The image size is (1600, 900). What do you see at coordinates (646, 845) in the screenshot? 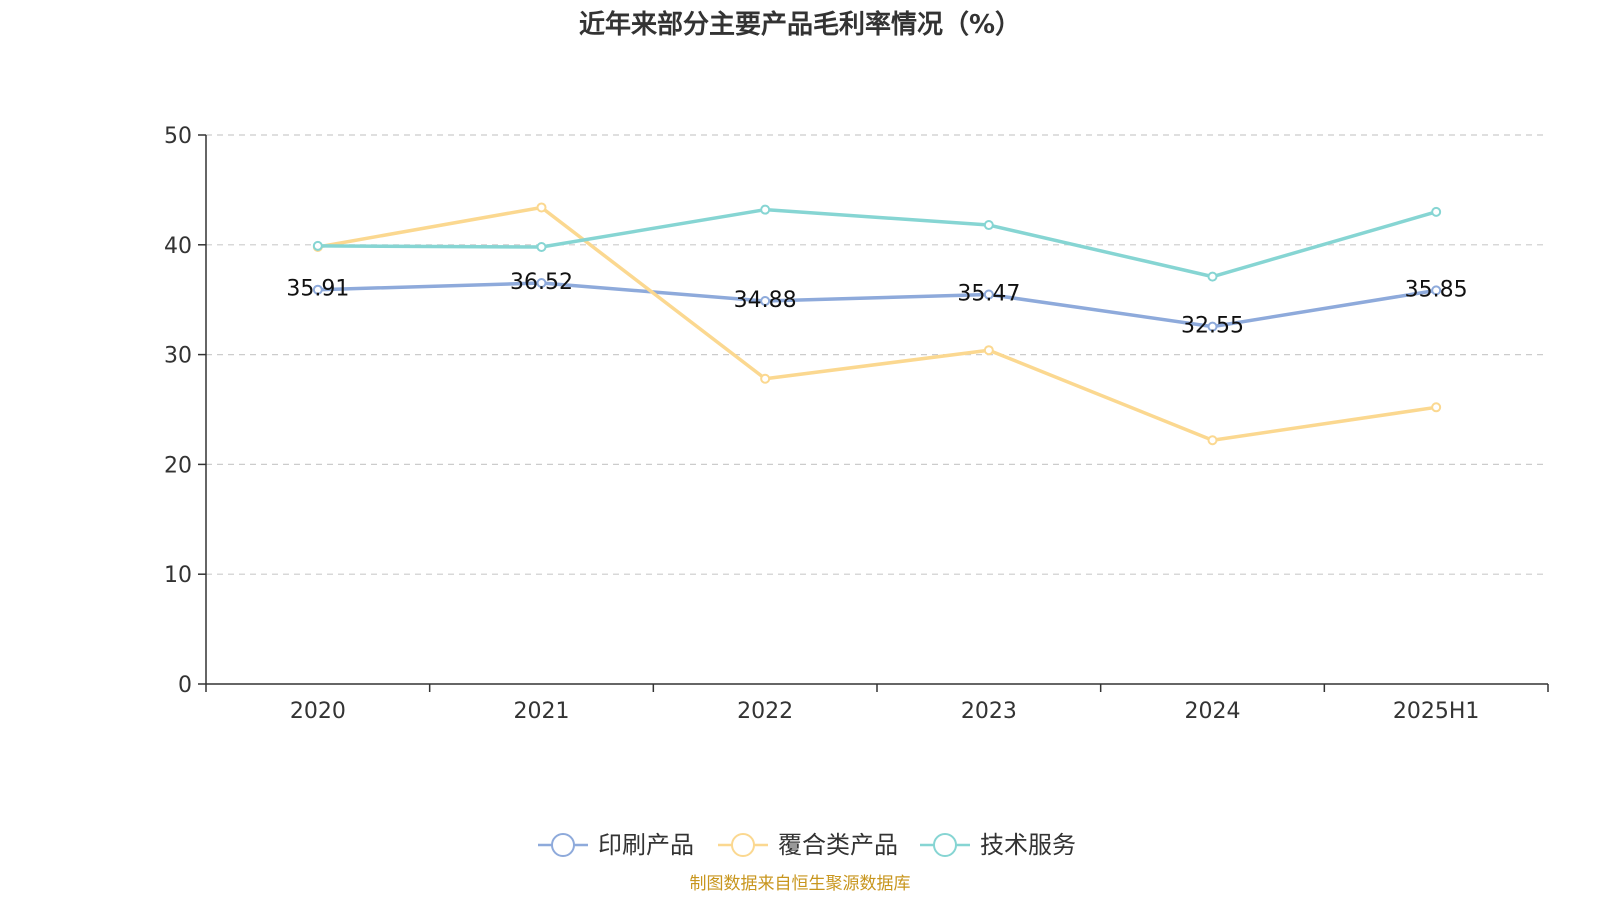
I see `legend-label: 印刷产品` at bounding box center [646, 845].